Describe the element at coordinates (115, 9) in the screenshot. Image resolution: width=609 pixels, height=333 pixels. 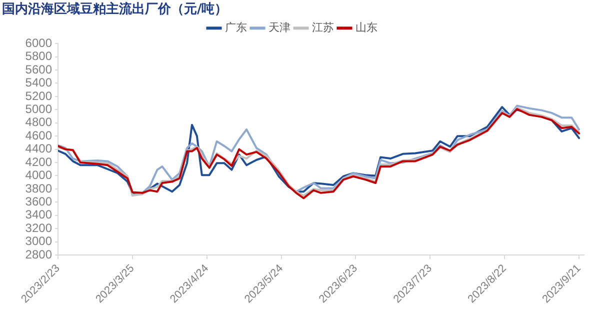
I see `chart-title: 国内沿海区域豆粕主流出厂价（元/吨）` at that location.